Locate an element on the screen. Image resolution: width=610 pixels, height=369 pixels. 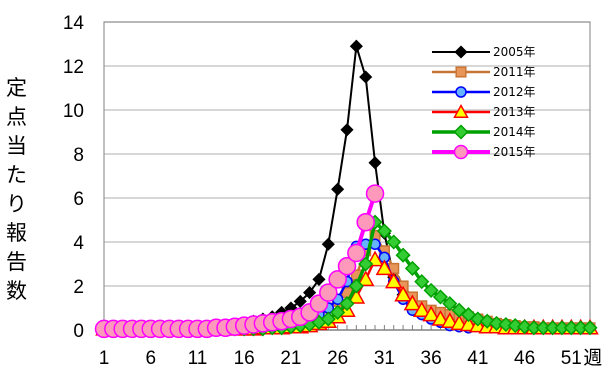
legend-item: 2011年 is located at coordinates (484, 72).